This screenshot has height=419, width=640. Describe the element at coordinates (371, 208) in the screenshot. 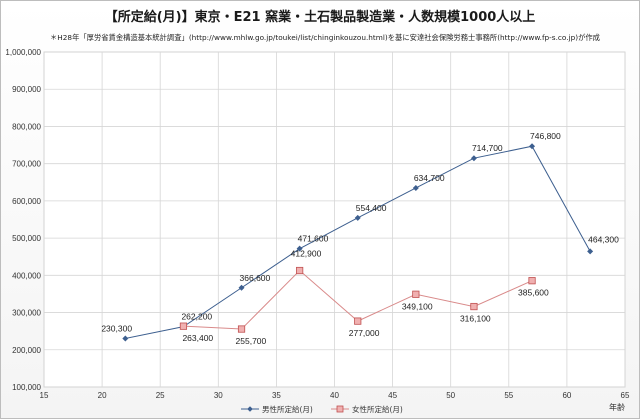

I see `male-data-label: 554,400` at that location.